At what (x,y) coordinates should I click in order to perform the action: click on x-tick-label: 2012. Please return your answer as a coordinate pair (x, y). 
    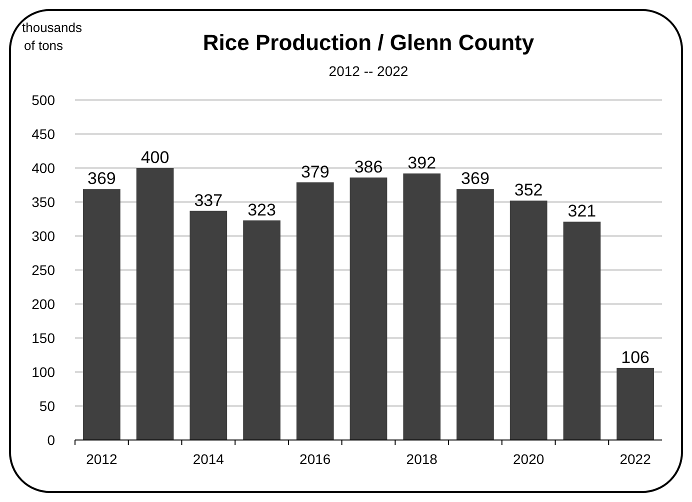
    Looking at the image, I should click on (102, 459).